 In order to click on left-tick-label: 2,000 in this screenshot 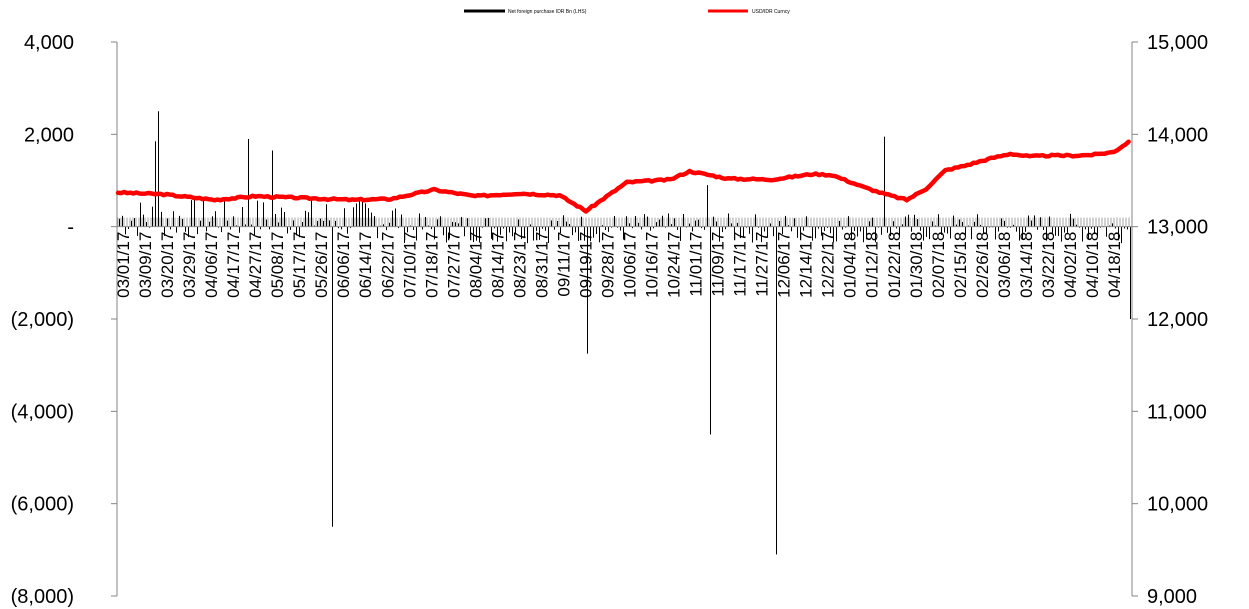, I will do `click(49, 135)`.